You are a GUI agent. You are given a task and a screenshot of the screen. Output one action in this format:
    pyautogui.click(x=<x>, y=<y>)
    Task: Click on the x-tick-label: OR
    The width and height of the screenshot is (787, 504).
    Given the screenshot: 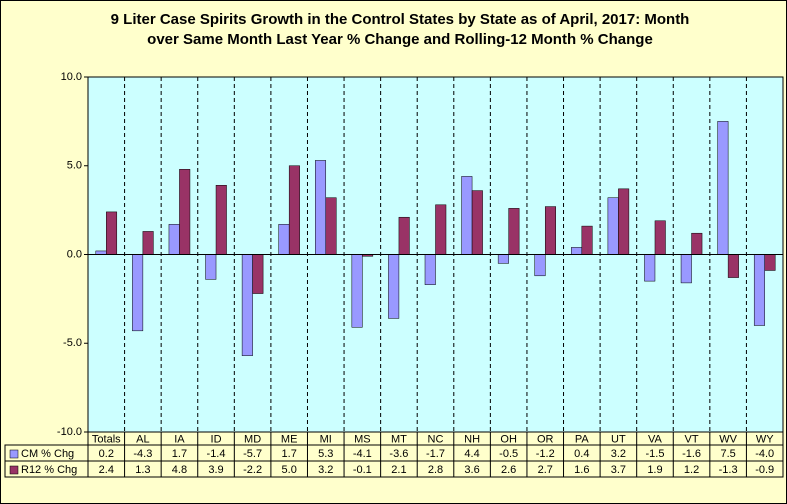 What is the action you would take?
    pyautogui.click(x=545, y=439)
    